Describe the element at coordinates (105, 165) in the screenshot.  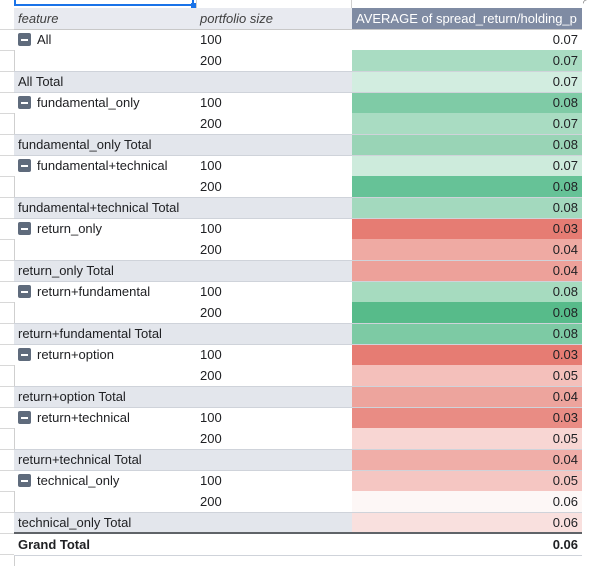
I see `feature-cell: fundamental+technical` at that location.